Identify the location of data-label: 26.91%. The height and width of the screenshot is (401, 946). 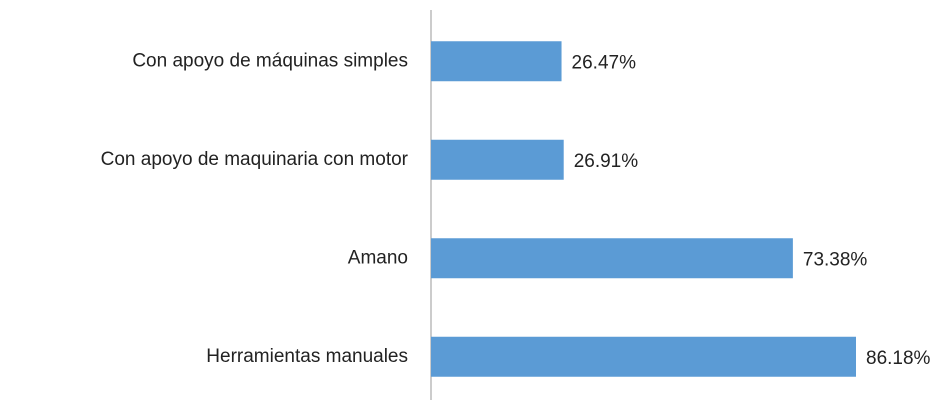
(606, 161).